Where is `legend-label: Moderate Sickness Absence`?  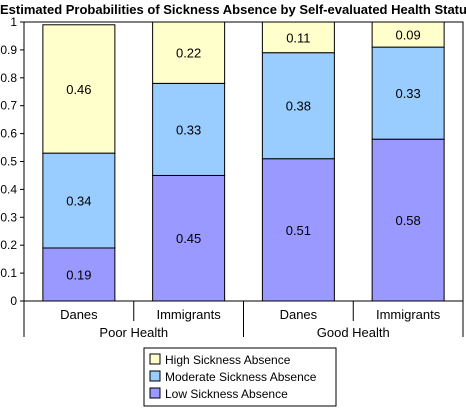 legend-label: Moderate Sickness Absence is located at coordinates (241, 377).